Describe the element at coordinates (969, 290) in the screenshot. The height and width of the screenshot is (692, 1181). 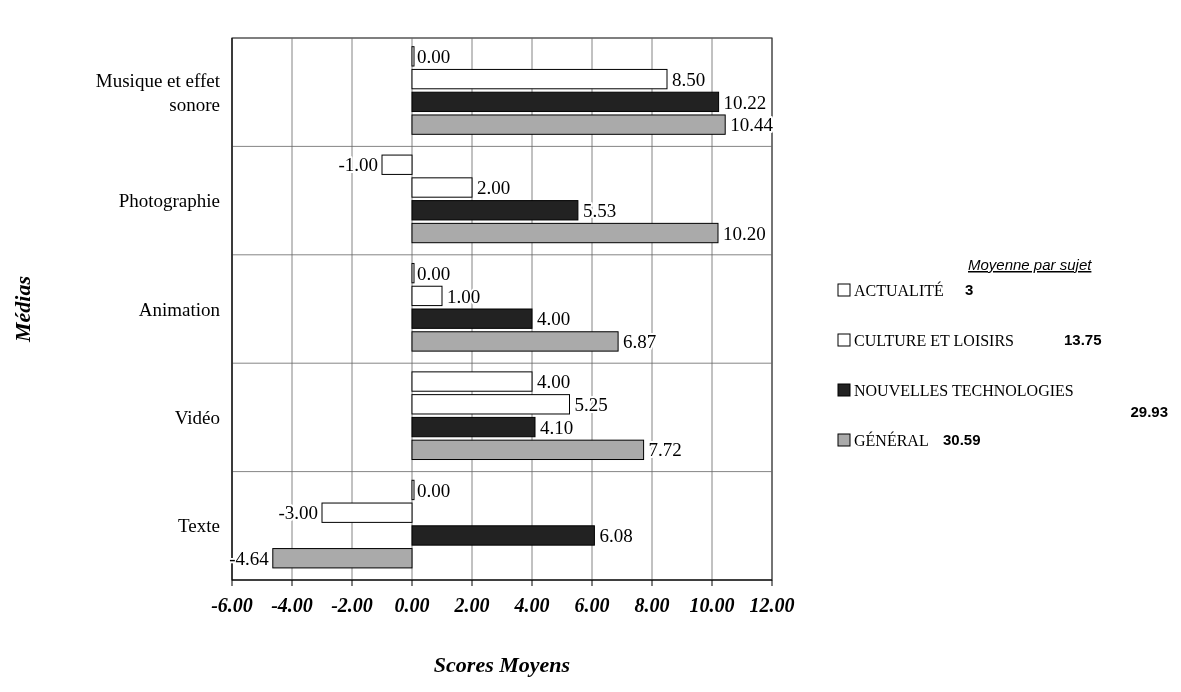
I see `text: 3` at that location.